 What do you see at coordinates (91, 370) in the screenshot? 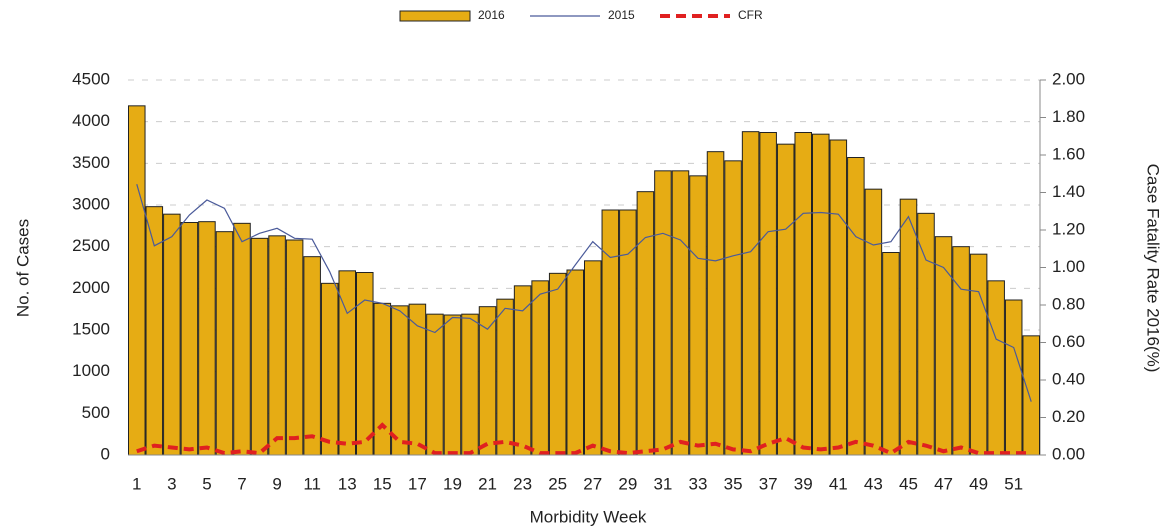
I see `y-tick-label: 1000` at bounding box center [91, 370].